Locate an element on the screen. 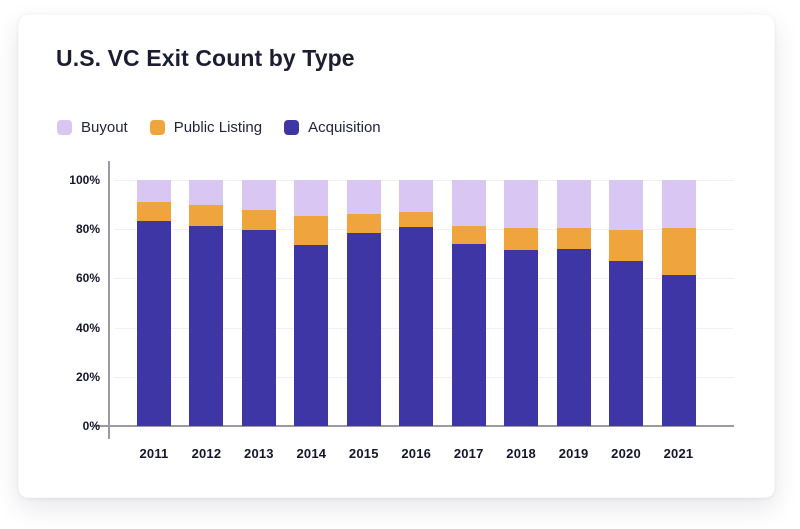 Image resolution: width=800 pixels, height=529 pixels. legend-swatch-acquisition is located at coordinates (292, 127).